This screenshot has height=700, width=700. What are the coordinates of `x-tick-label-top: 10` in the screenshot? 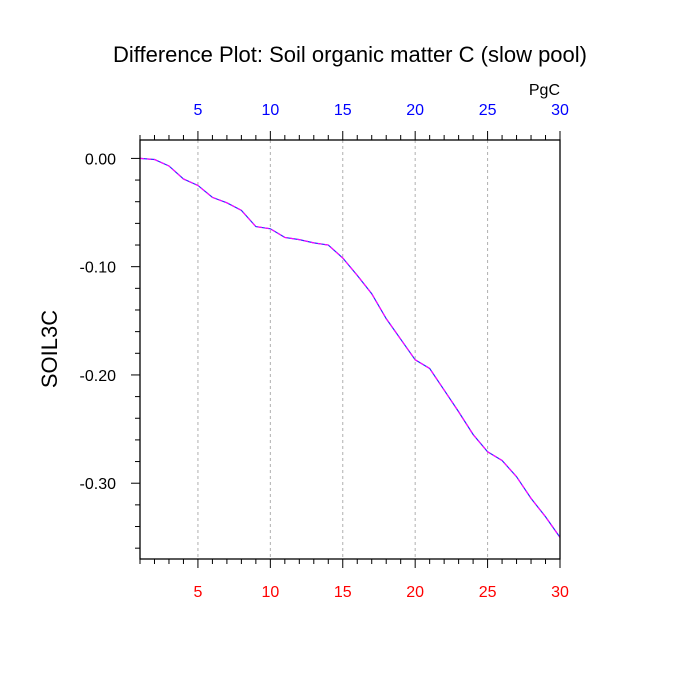 It's located at (270, 110).